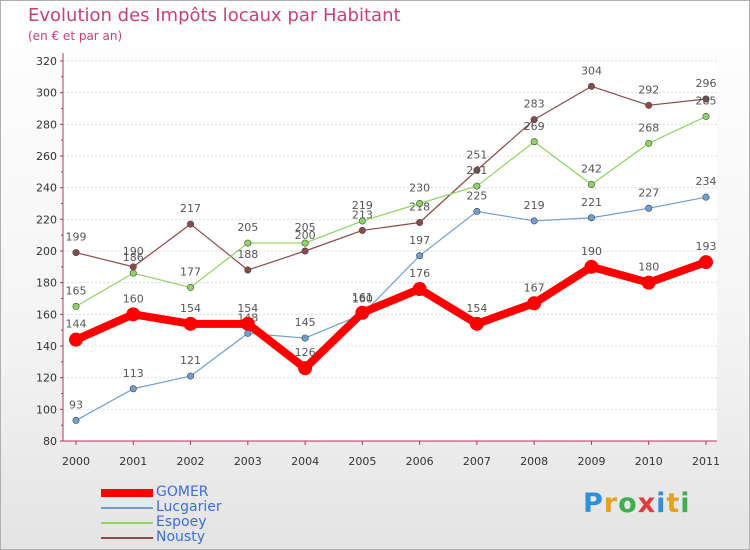  Describe the element at coordinates (649, 461) in the screenshot. I see `x-tick-label: 2010` at that location.